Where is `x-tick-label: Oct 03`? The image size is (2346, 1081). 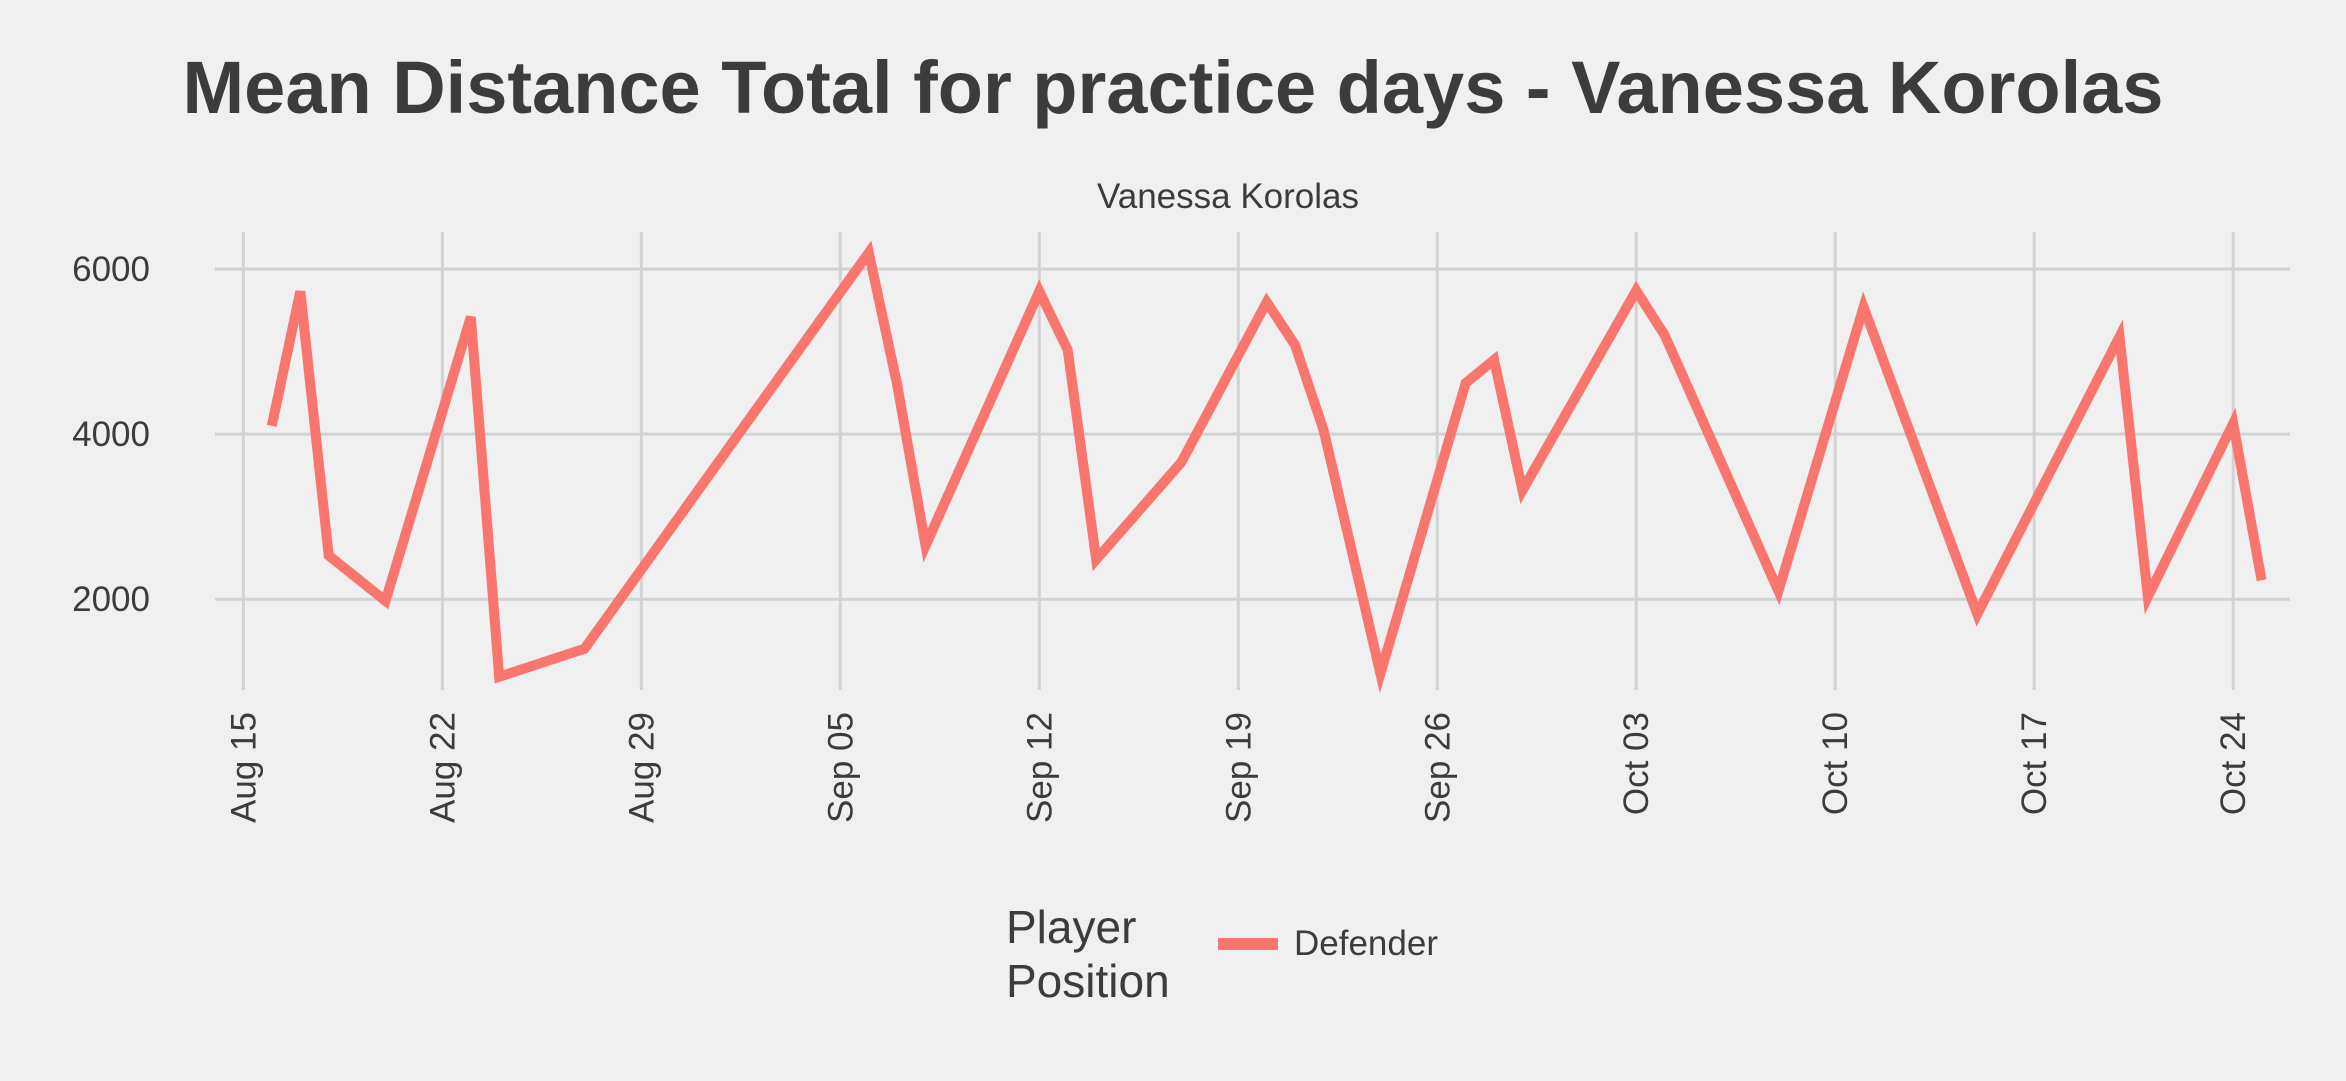 x-tick-label: Oct 03 is located at coordinates (1636, 763).